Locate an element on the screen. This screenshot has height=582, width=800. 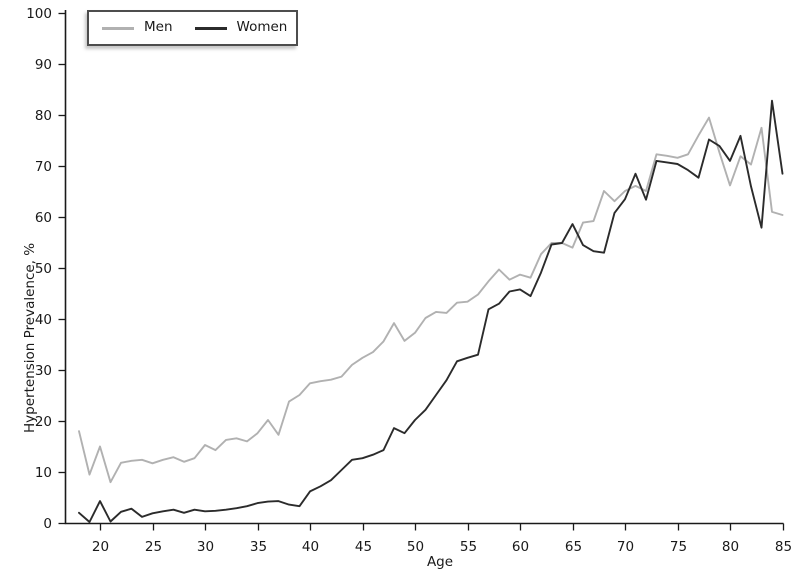
x-tick-label-80: 80 is located at coordinates (730, 547).